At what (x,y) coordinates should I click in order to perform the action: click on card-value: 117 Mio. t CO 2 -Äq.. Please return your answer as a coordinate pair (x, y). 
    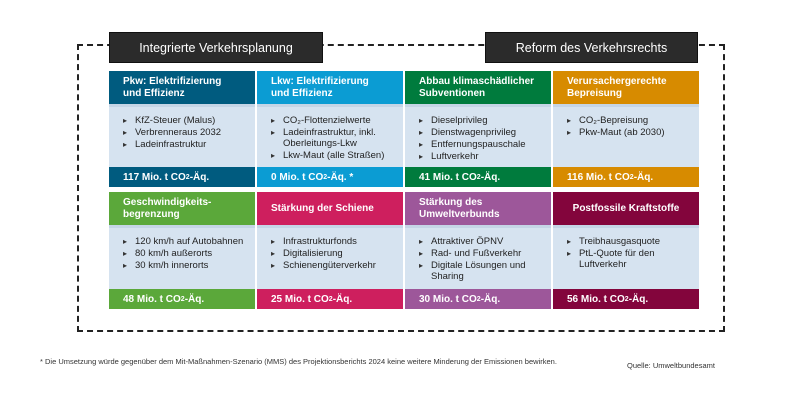
    Looking at the image, I should click on (182, 177).